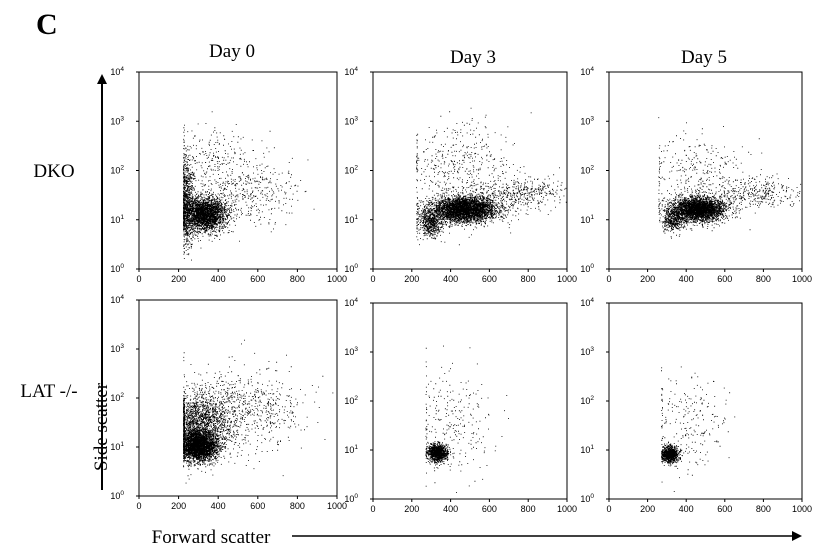  What do you see at coordinates (47, 24) in the screenshot?
I see `panel-letter: C` at bounding box center [47, 24].